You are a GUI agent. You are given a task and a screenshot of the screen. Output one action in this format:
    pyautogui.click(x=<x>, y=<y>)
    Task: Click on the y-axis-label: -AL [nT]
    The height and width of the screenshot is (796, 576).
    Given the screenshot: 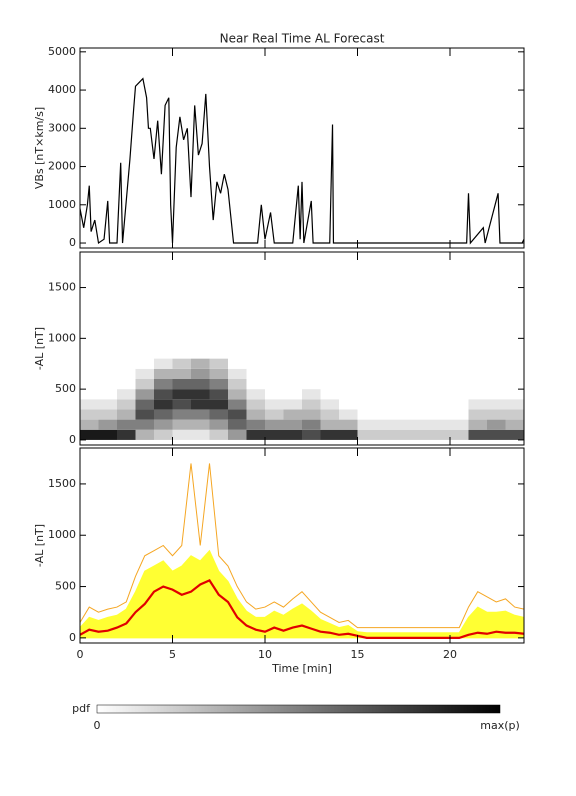 What is the action you would take?
    pyautogui.click(x=39, y=348)
    